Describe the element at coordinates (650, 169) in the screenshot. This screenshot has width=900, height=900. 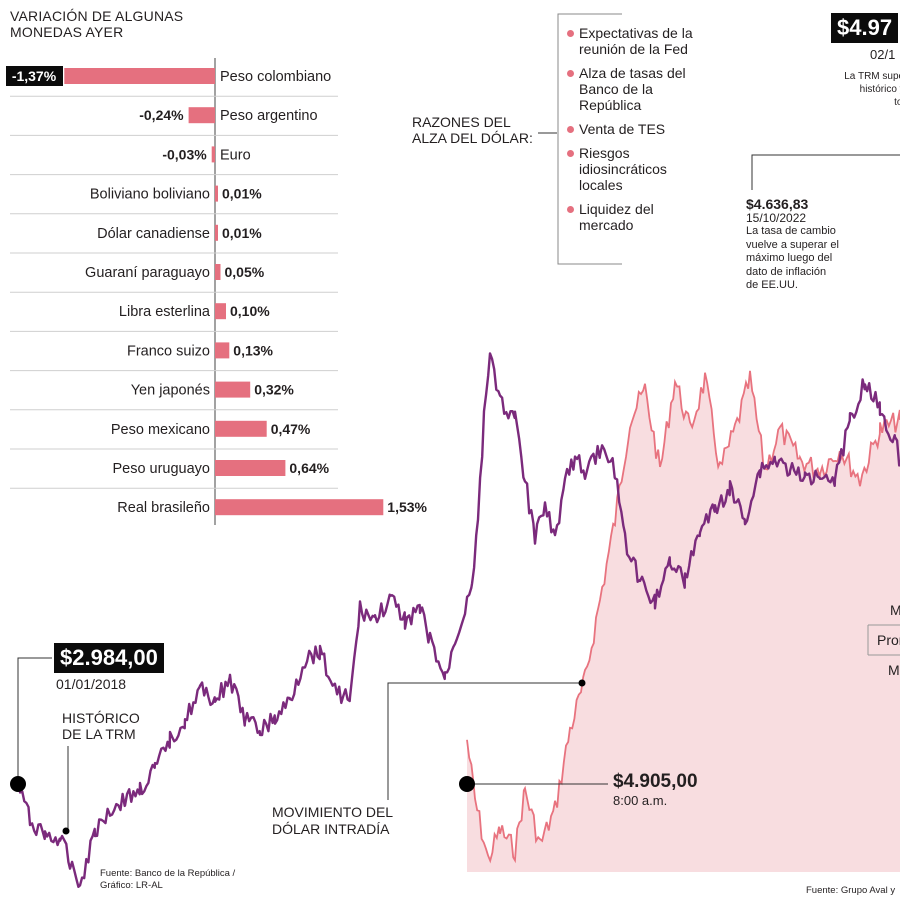
I see `reason-item: Riesgos idiosincráticos locales` at that location.